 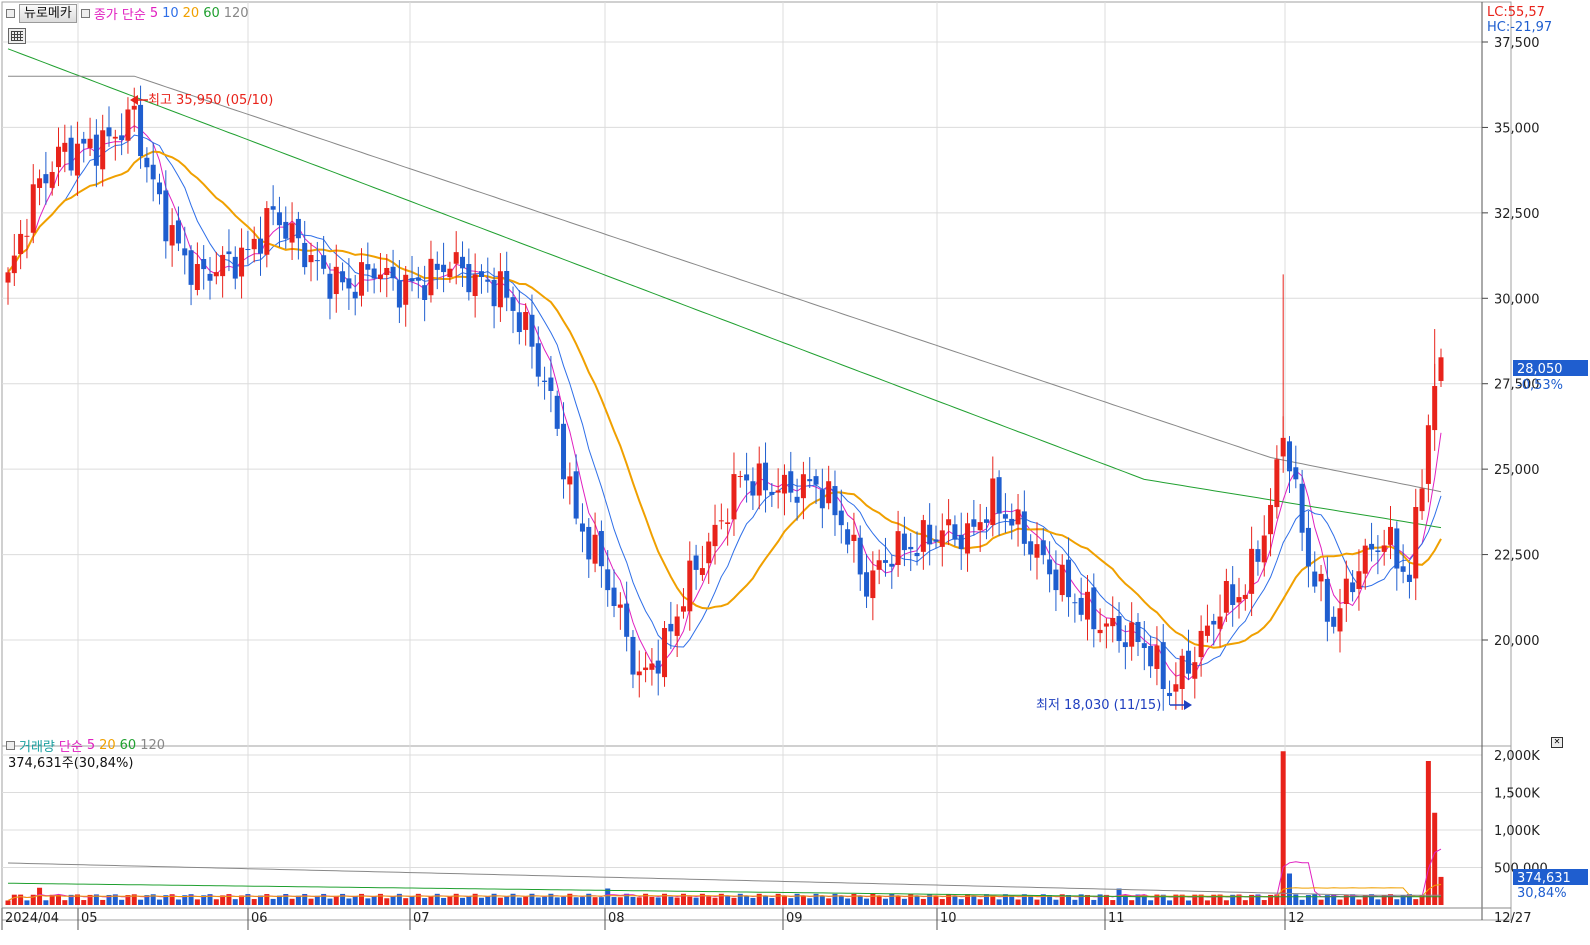 What do you see at coordinates (1517, 43) in the screenshot?
I see `price-tick-label: 37,500` at bounding box center [1517, 43].